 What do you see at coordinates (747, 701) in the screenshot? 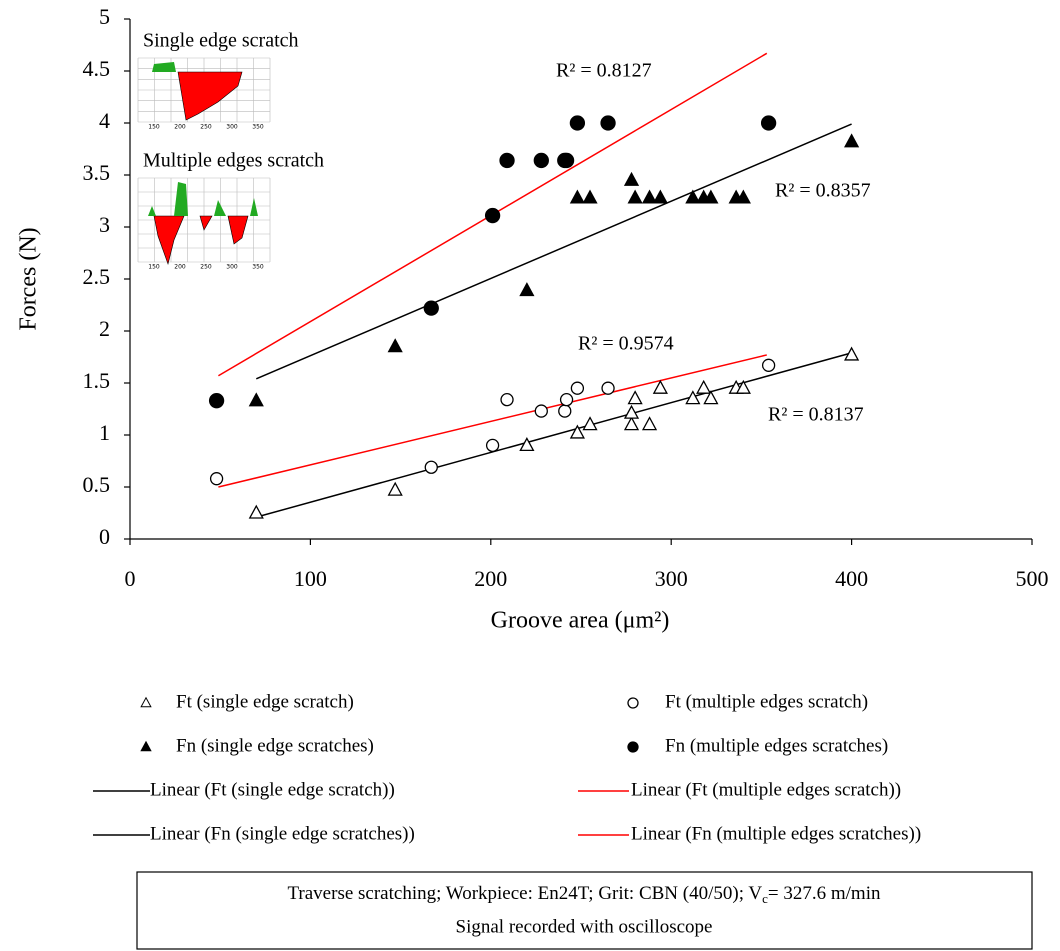
I see `legend-item: Ft (multiple edges scratch)` at bounding box center [747, 701].